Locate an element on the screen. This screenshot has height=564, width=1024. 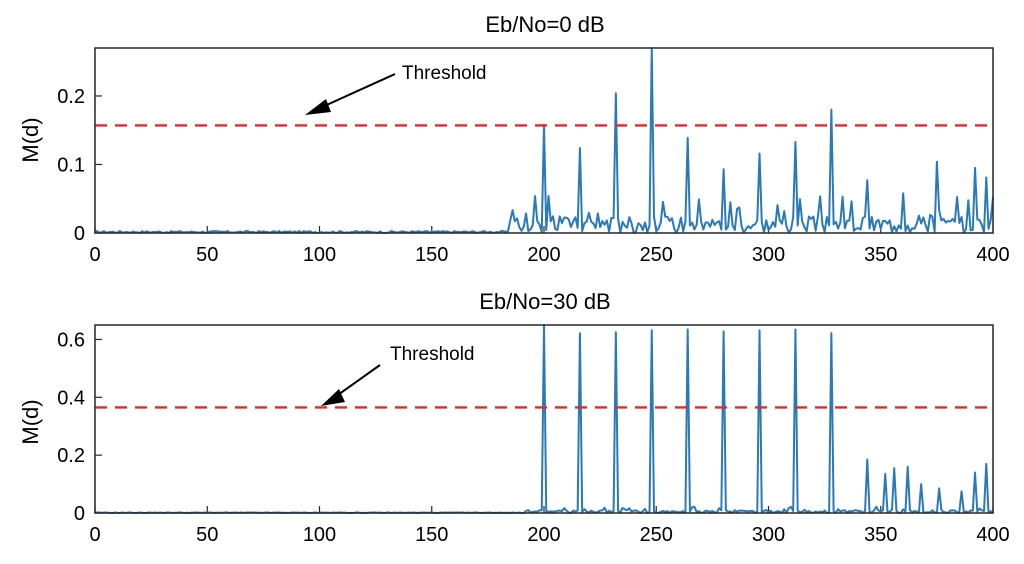
y-tick-label: 0.4 is located at coordinates (71, 398).